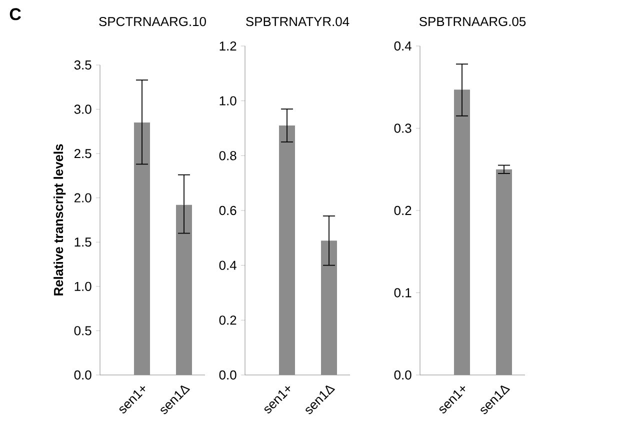  What do you see at coordinates (152, 21) in the screenshot?
I see `chart-title: SPCTRNAARG.10` at bounding box center [152, 21].